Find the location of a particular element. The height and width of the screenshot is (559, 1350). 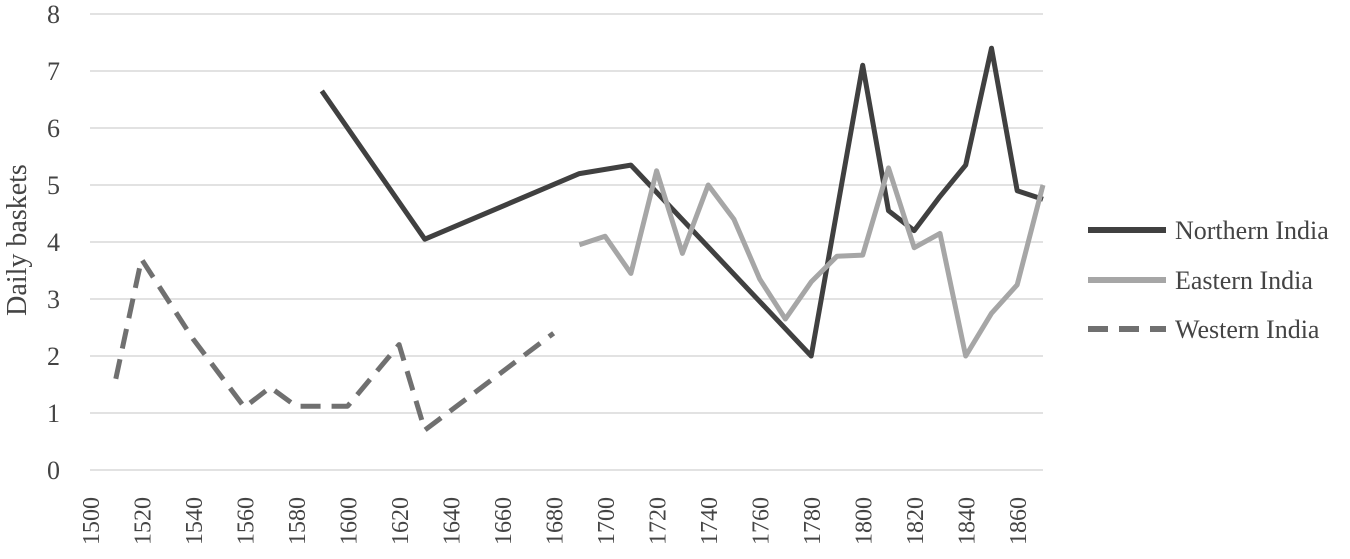

x-tick-label: 1640 is located at coordinates (453, 521).